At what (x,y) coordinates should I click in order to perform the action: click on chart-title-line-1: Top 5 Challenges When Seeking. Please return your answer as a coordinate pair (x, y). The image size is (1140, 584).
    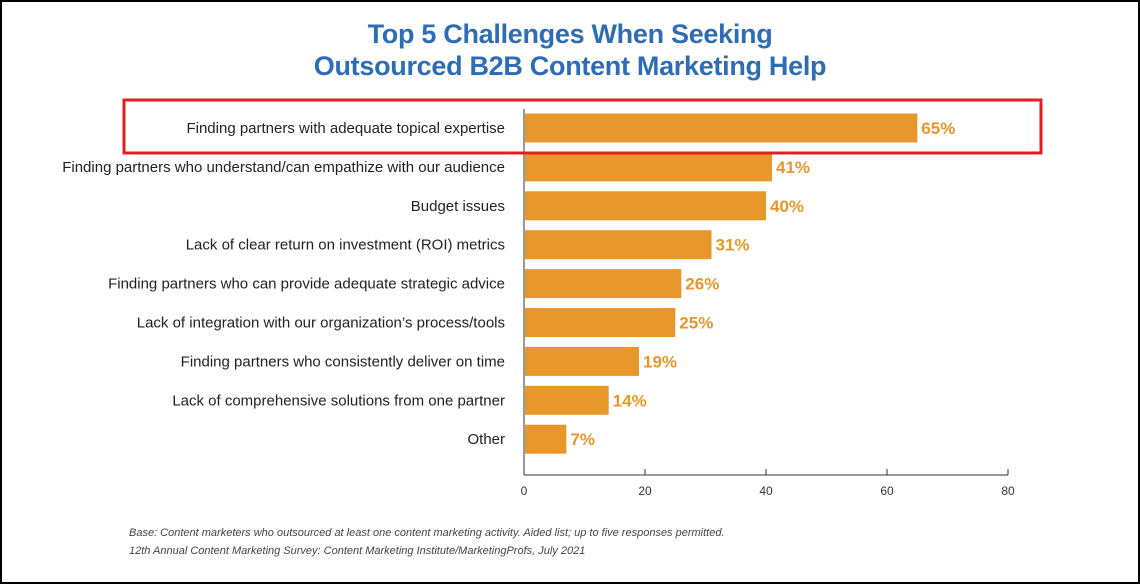
    Looking at the image, I should click on (570, 34).